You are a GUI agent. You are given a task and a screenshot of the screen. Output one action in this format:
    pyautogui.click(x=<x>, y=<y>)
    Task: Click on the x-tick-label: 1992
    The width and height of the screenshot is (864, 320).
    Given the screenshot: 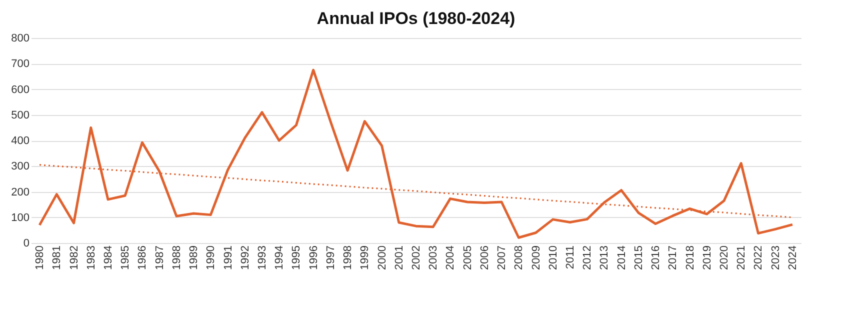 What is the action you would take?
    pyautogui.click(x=245, y=258)
    